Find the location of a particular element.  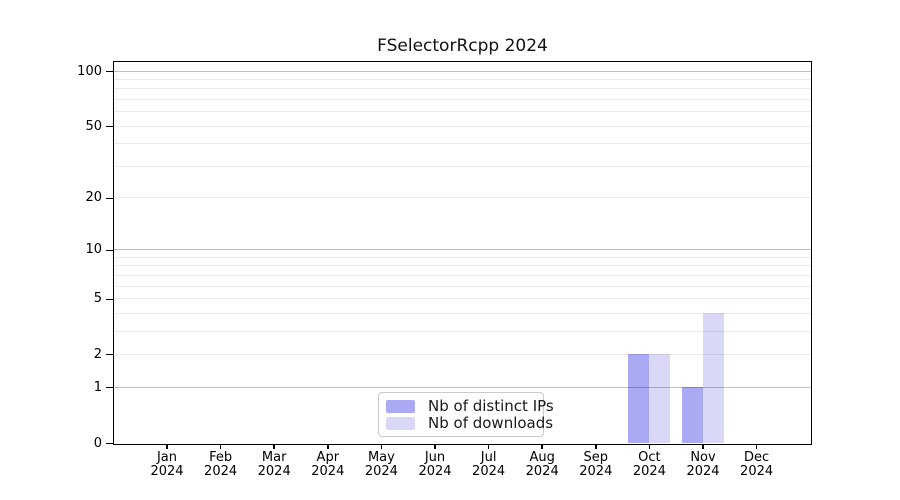

x-tick-label: Oct 2024 is located at coordinates (649, 464).